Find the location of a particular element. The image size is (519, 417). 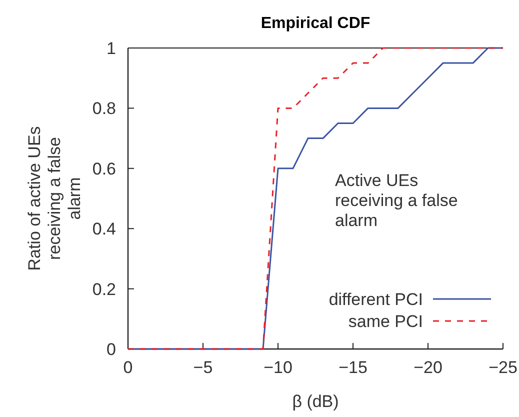

x-tick-label: 0 is located at coordinates (128, 367).